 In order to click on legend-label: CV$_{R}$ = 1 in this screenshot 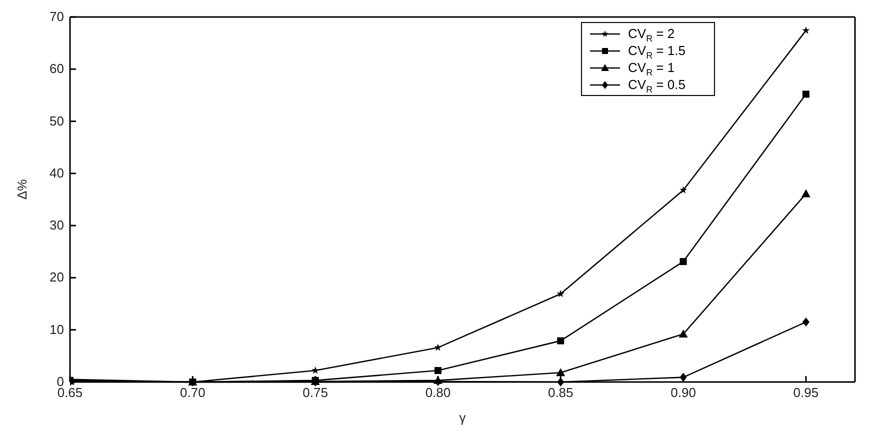, I will do `click(651, 68)`.